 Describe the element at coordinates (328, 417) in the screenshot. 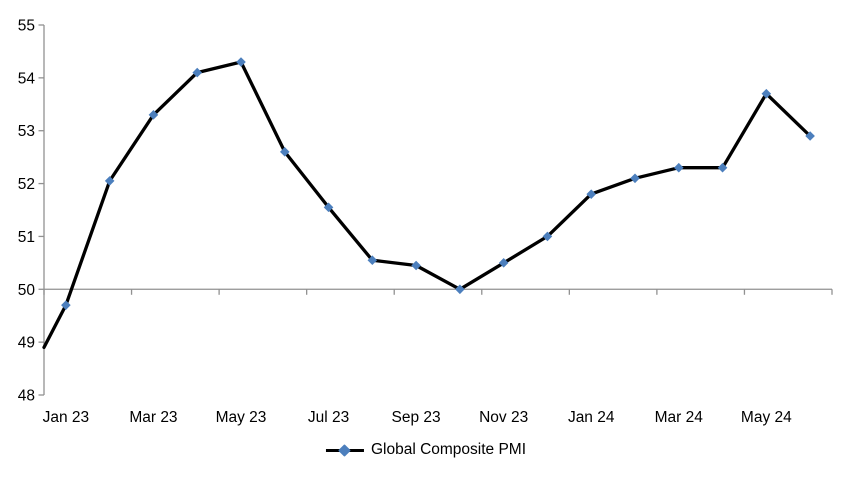

I see `x-axis-tick-label: Jul 23` at that location.